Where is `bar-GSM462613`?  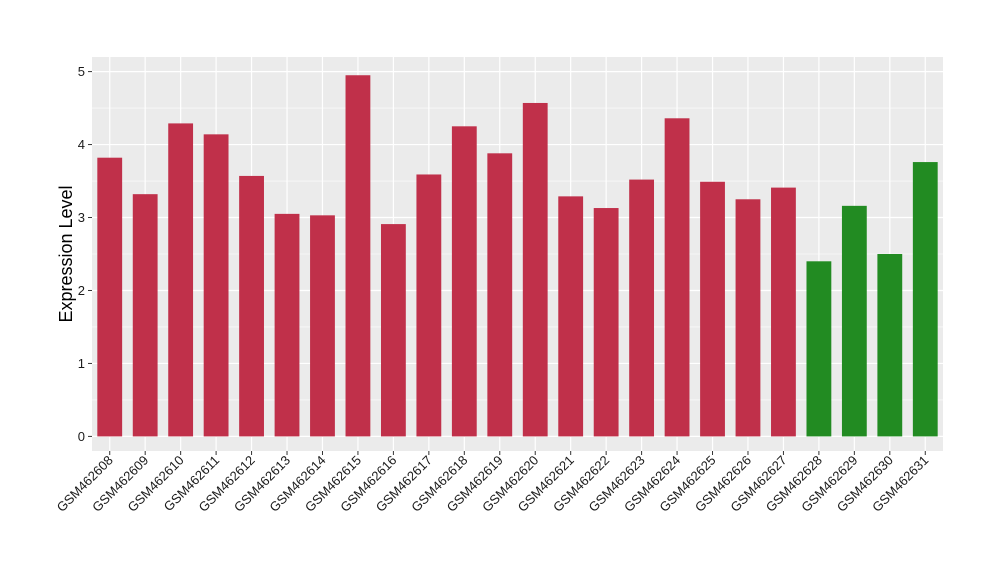 bar-GSM462613 is located at coordinates (287, 325).